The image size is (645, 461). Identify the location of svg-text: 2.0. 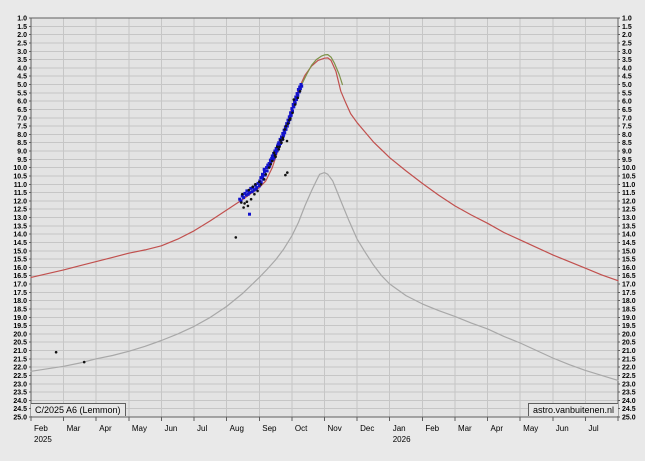
(22, 35).